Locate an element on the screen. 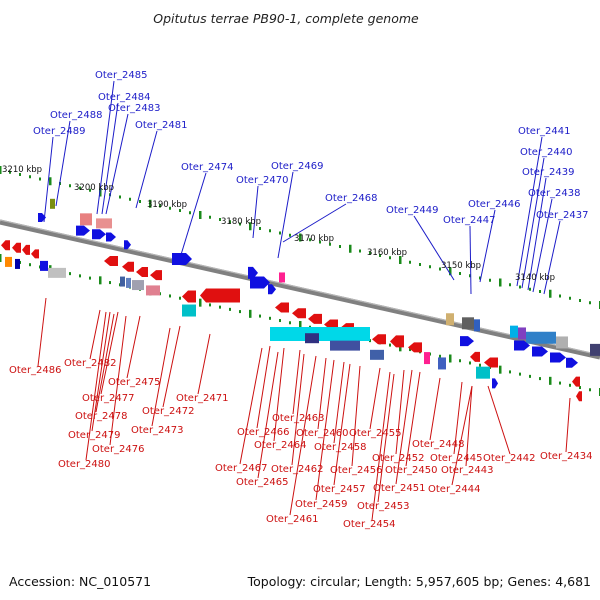 The height and width of the screenshot is (600, 600). accession-text: Accession: NC_010571 is located at coordinates (80, 581).